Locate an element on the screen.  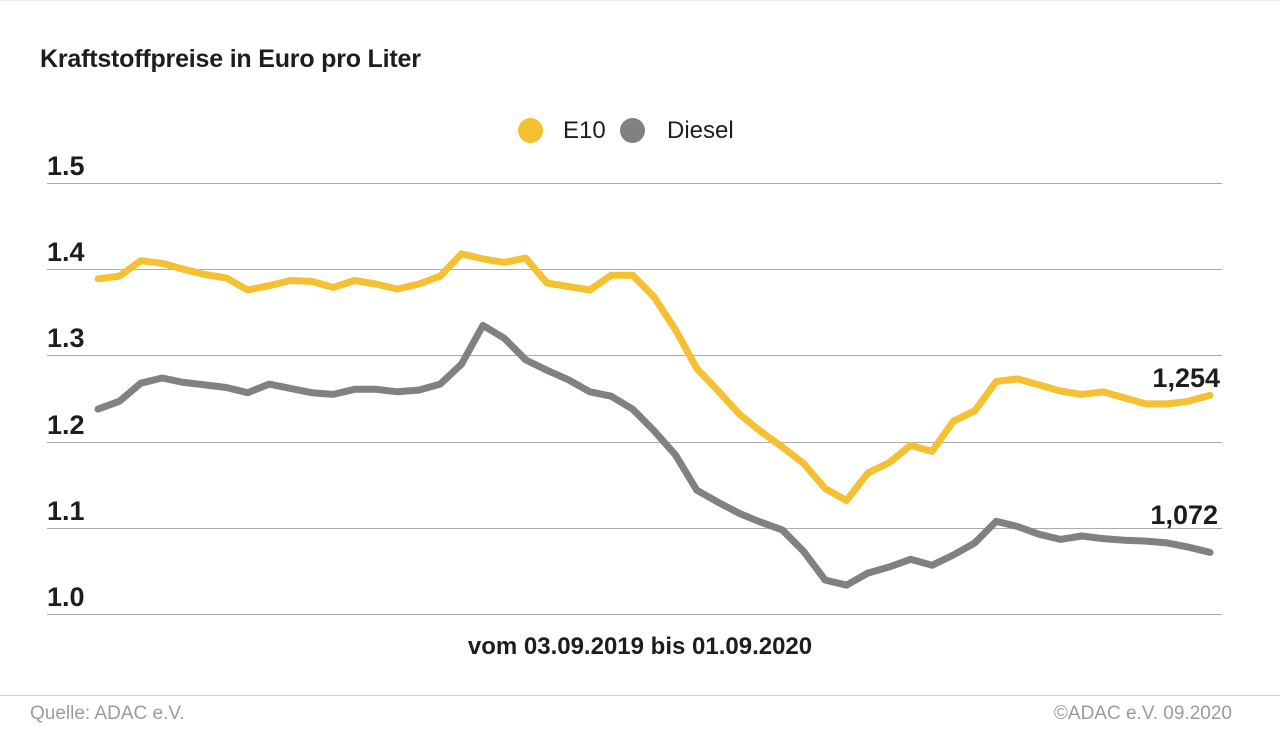
y-tick-label-1-0: 1.0 is located at coordinates (66, 597).